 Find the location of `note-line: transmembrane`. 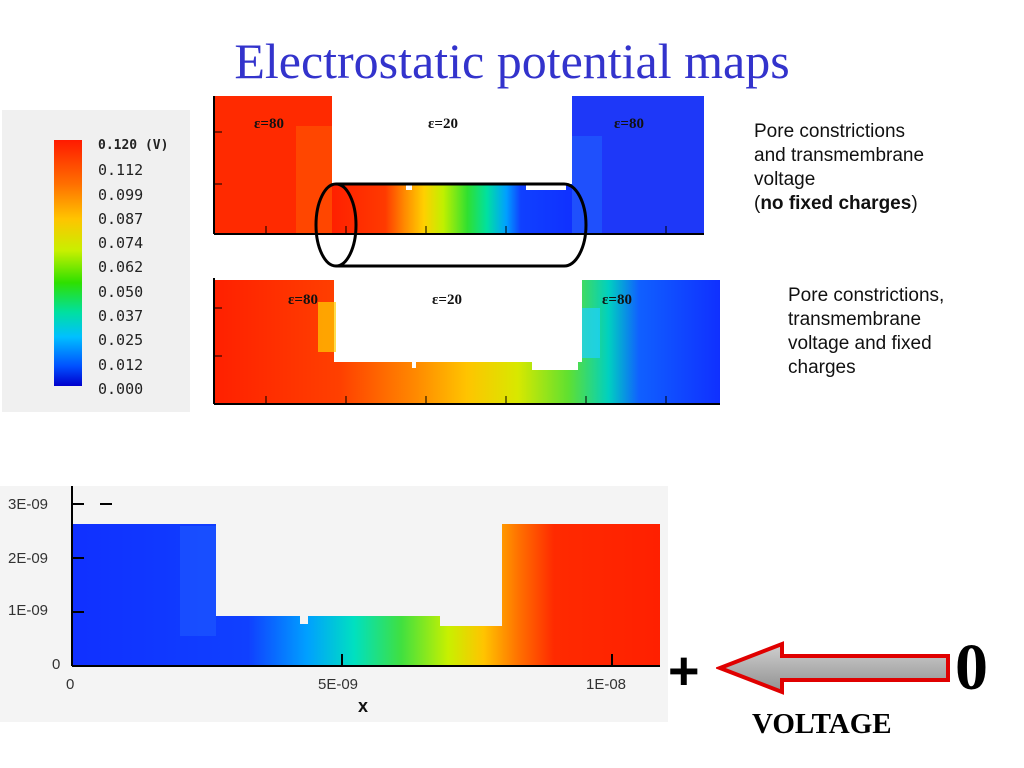

note-line: transmembrane is located at coordinates (855, 319).